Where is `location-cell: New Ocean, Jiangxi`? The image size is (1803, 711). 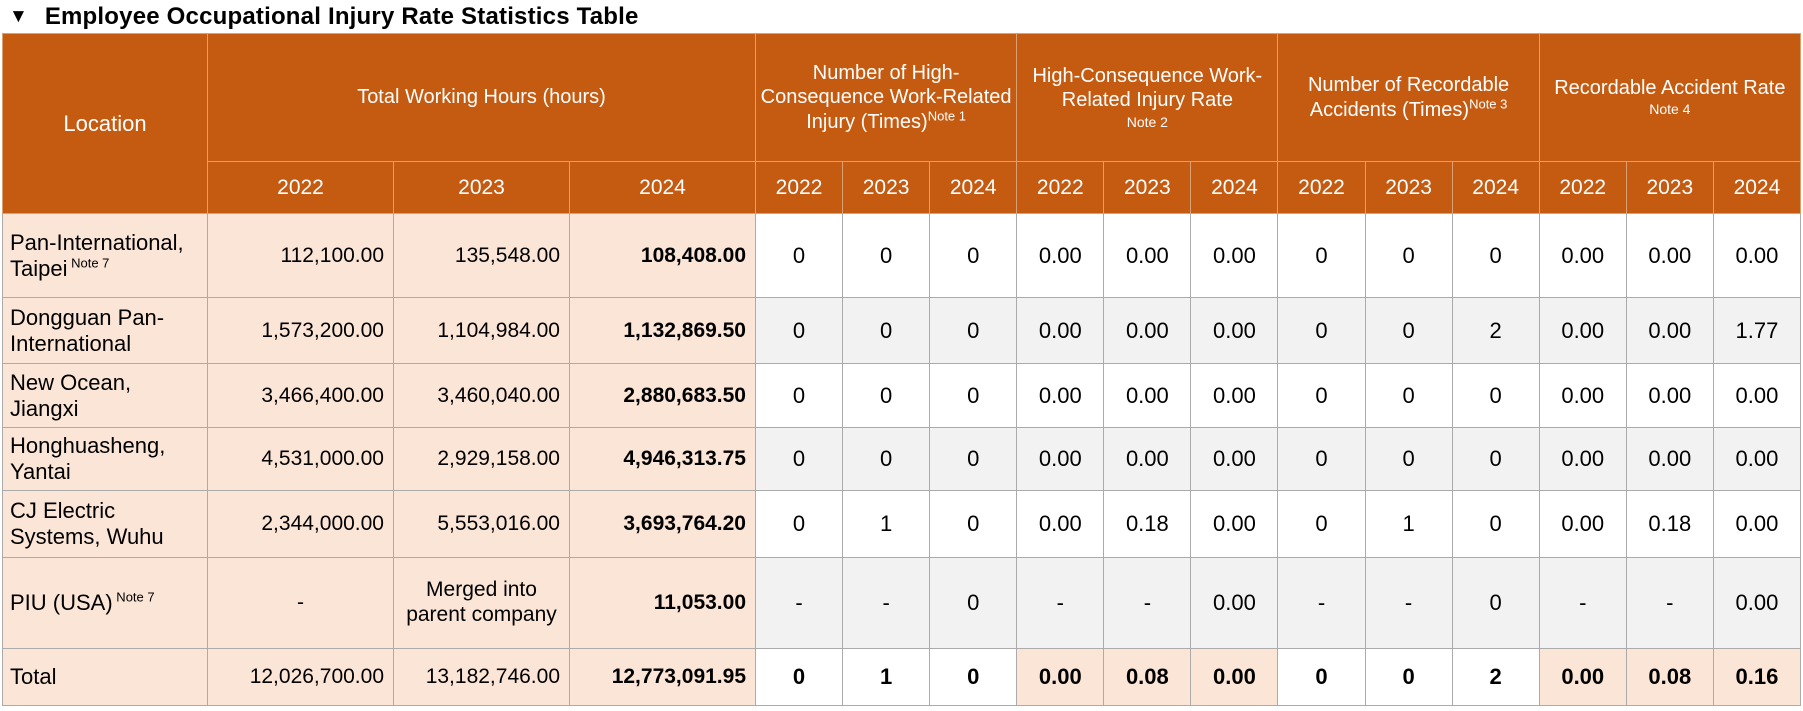 location-cell: New Ocean, Jiangxi is located at coordinates (105, 395).